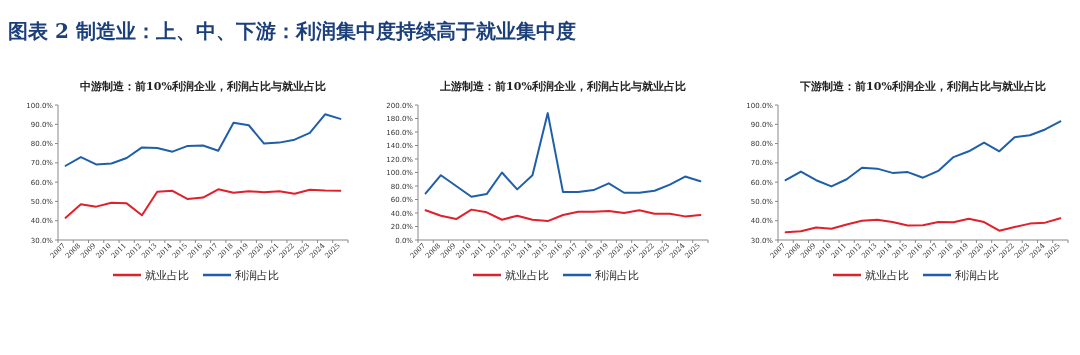 The height and width of the screenshot is (355, 1080). Describe the element at coordinates (203, 86) in the screenshot. I see `chart-title: 中游制造：前10%利润企业，利润占比与就业占比` at that location.